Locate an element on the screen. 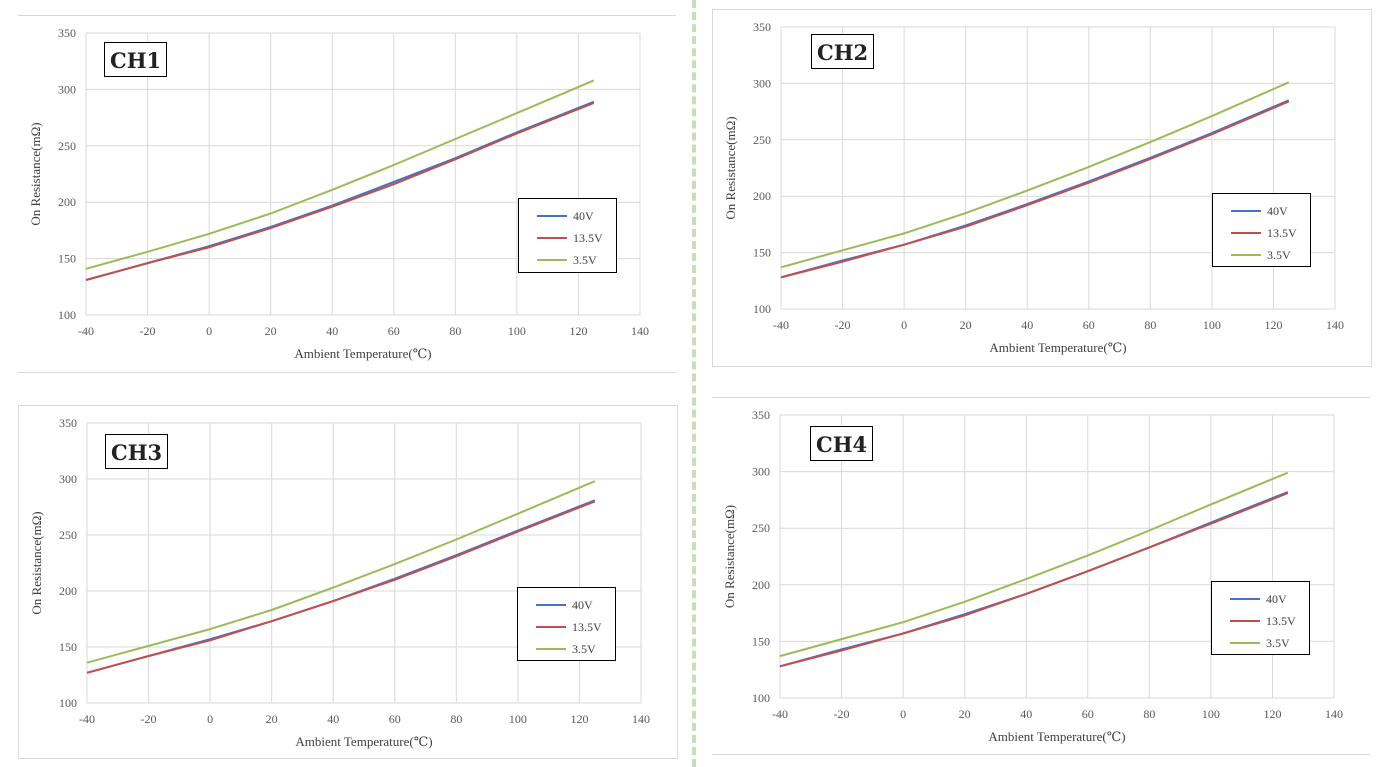 The width and height of the screenshot is (1379, 767). chart-title: CH3 is located at coordinates (137, 451).